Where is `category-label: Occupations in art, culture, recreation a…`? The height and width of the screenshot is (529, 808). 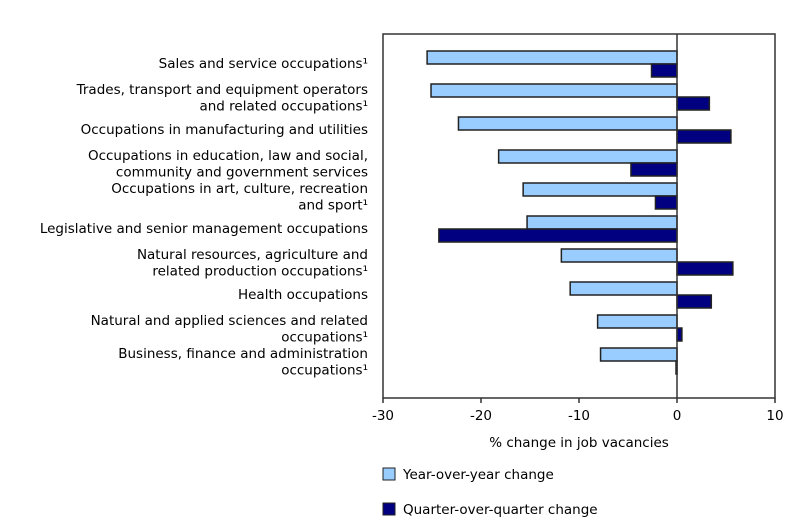 category-label: Occupations in art, culture, recreation a… is located at coordinates (239, 197).